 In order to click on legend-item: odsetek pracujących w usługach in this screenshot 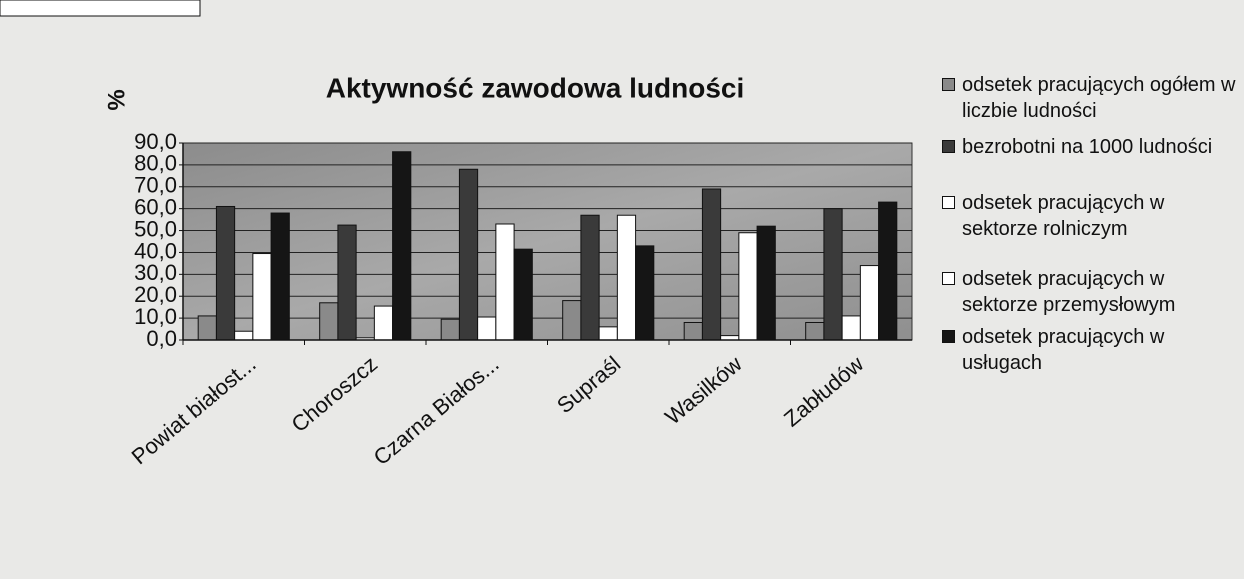, I will do `click(1090, 350)`.